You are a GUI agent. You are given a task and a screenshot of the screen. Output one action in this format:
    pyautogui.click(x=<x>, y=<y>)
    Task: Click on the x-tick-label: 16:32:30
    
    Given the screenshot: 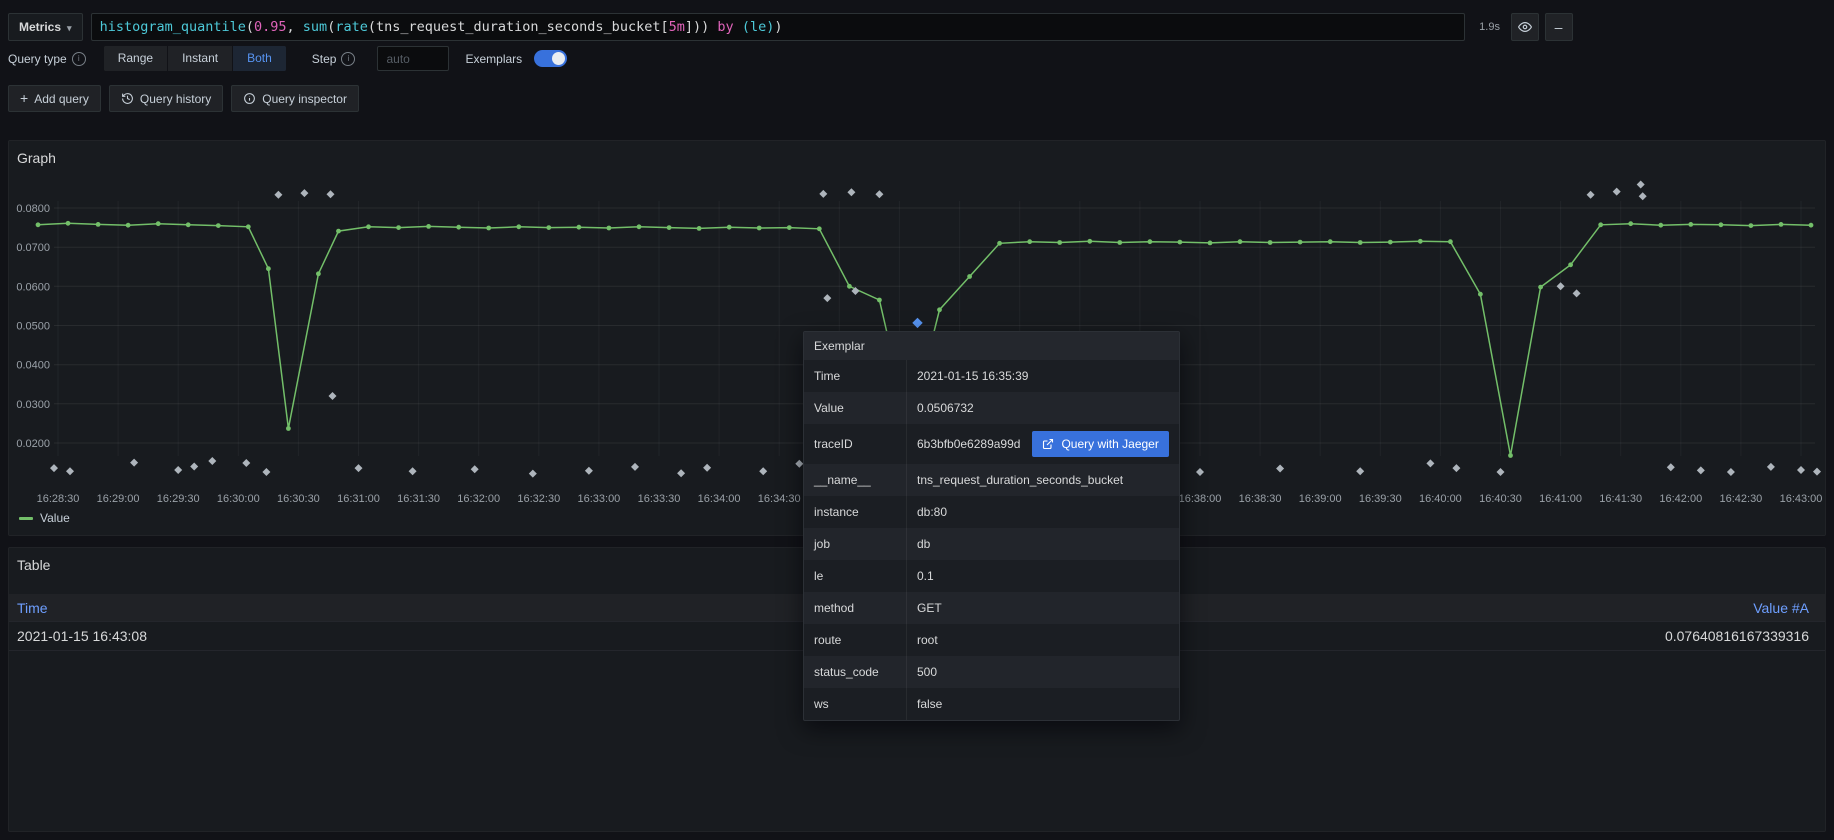 What is the action you would take?
    pyautogui.click(x=538, y=499)
    